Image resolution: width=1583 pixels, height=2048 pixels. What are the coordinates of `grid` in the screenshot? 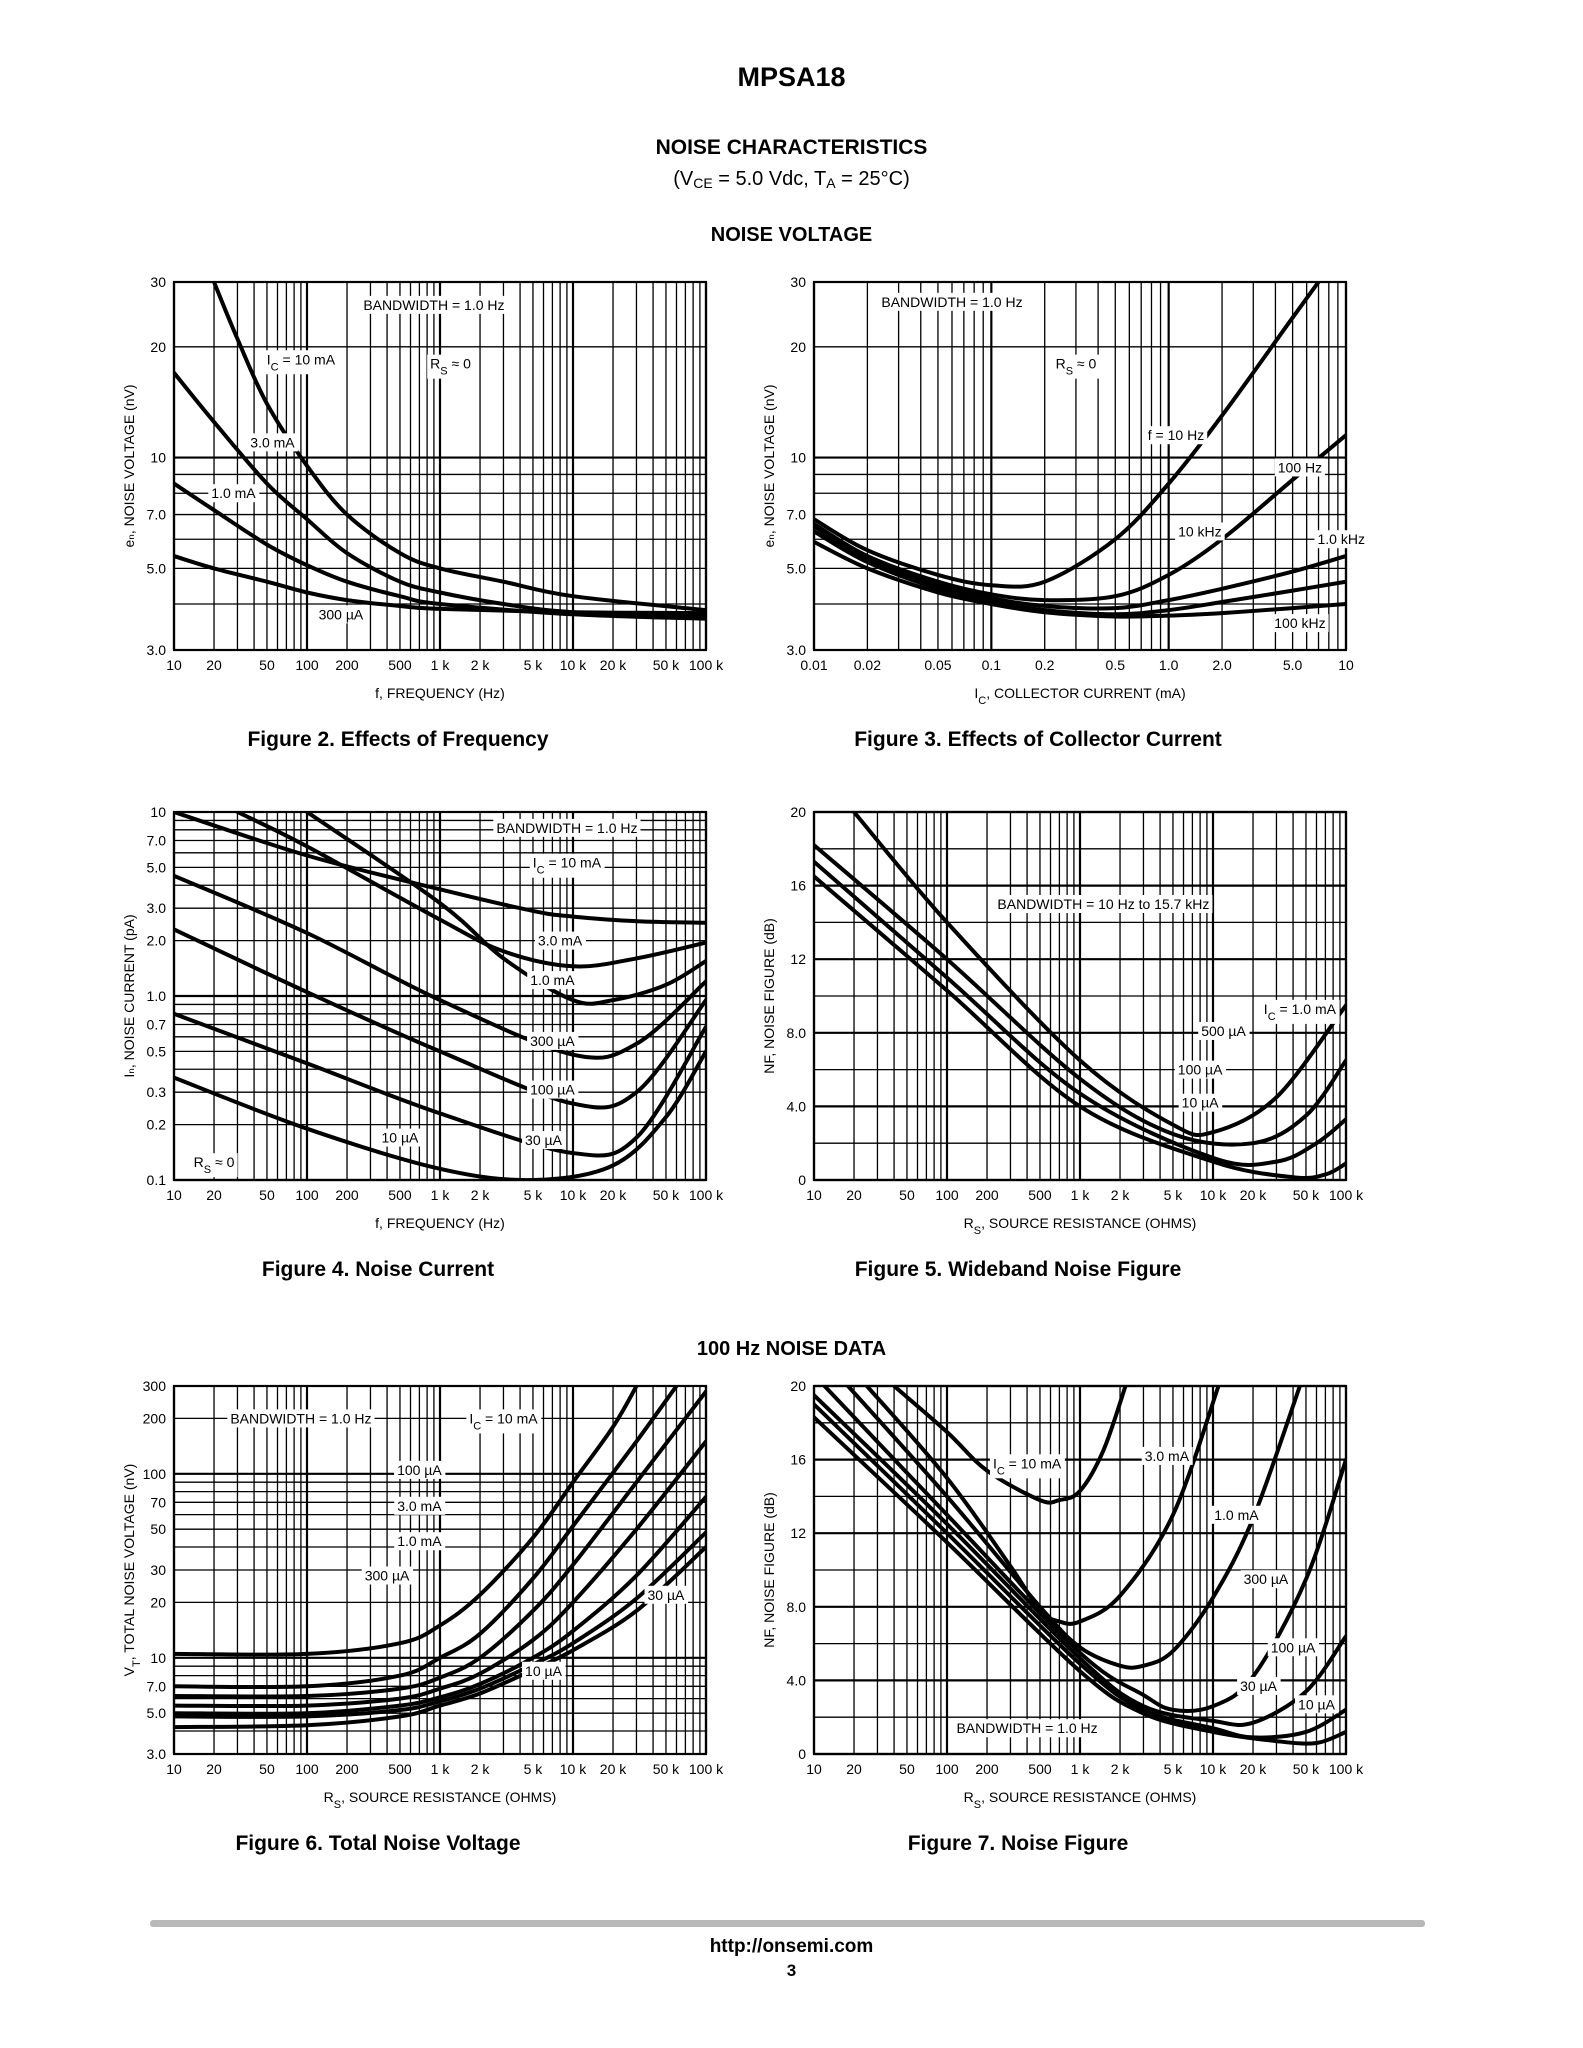 It's located at (1080, 996).